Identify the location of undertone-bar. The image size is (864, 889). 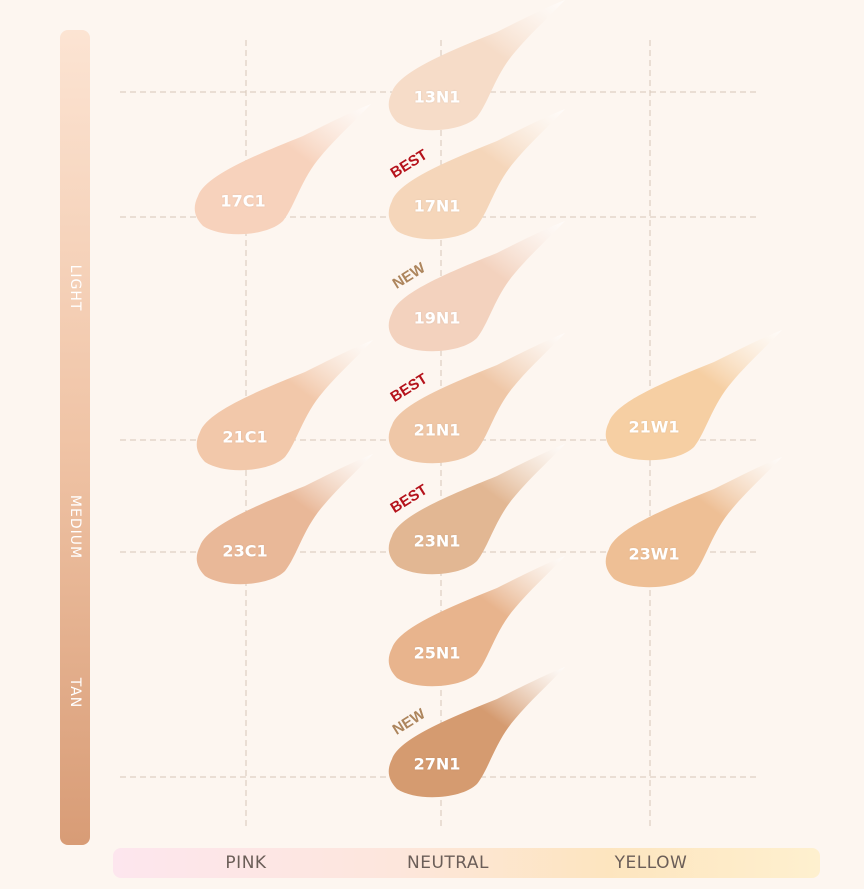
(466, 863).